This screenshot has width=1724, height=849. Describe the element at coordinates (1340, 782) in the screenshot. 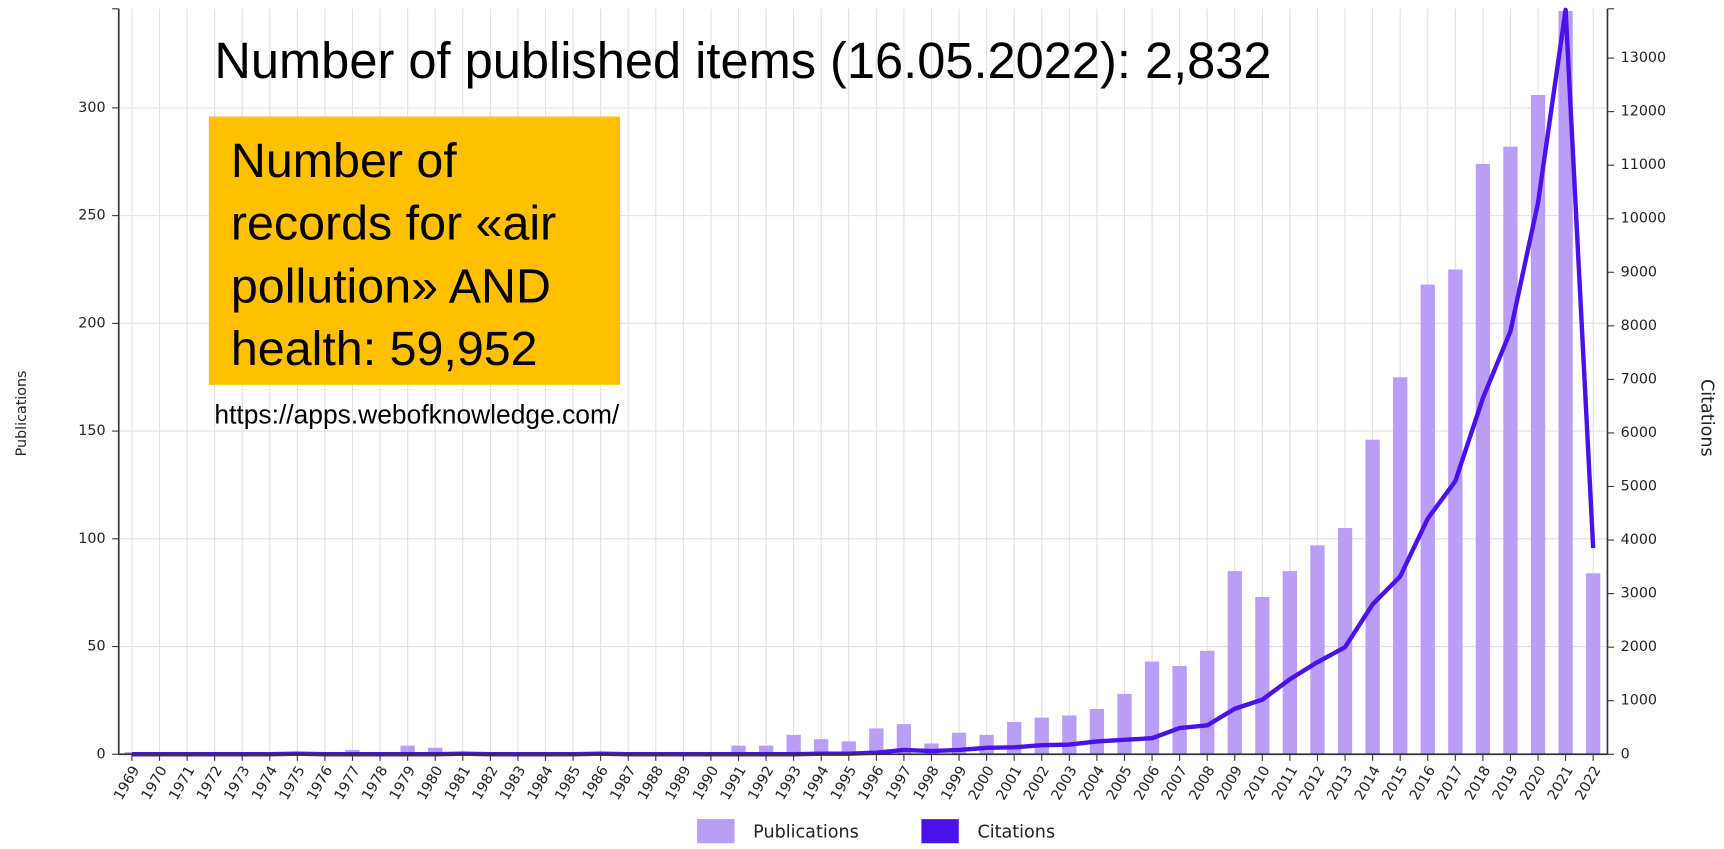

I see `x-tick-label: 2013` at that location.